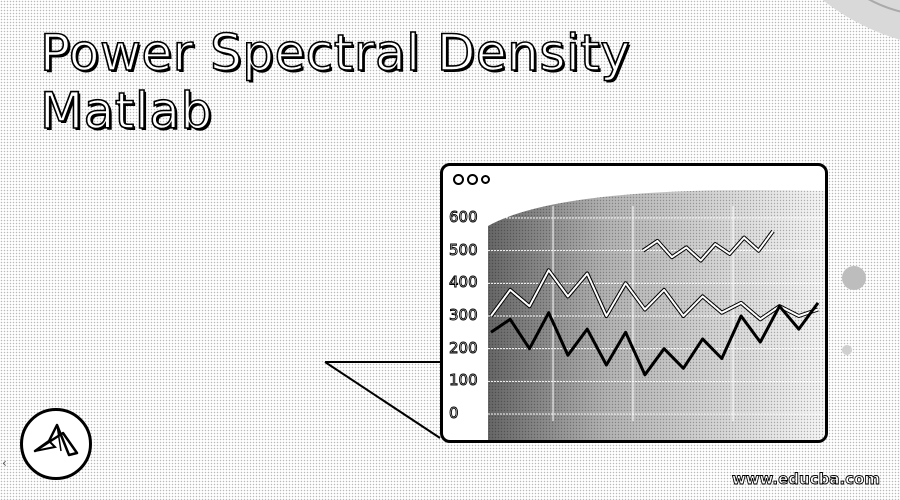 Image resolution: width=900 pixels, height=500 pixels. Describe the element at coordinates (805, 479) in the screenshot. I see `website-url: www.educba.com` at that location.